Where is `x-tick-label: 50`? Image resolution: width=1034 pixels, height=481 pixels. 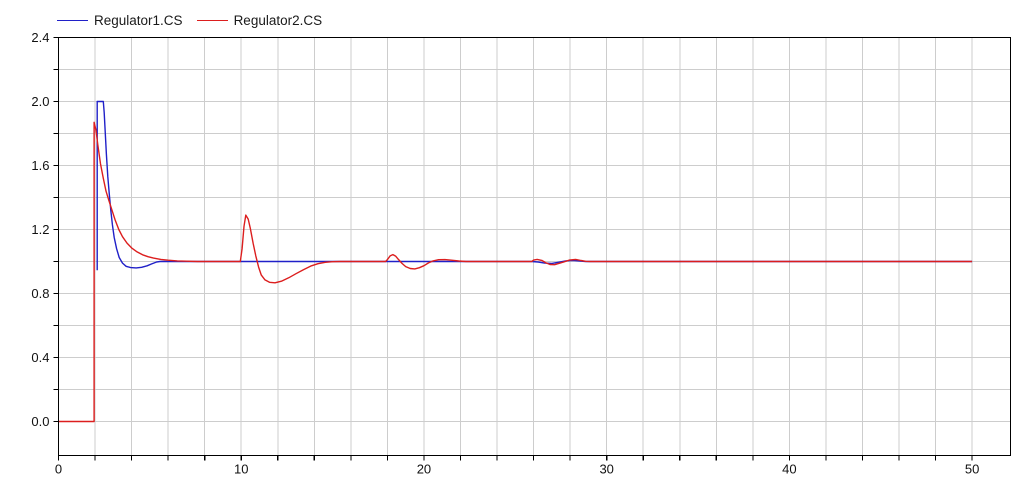 x-tick-label: 50 is located at coordinates (972, 469).